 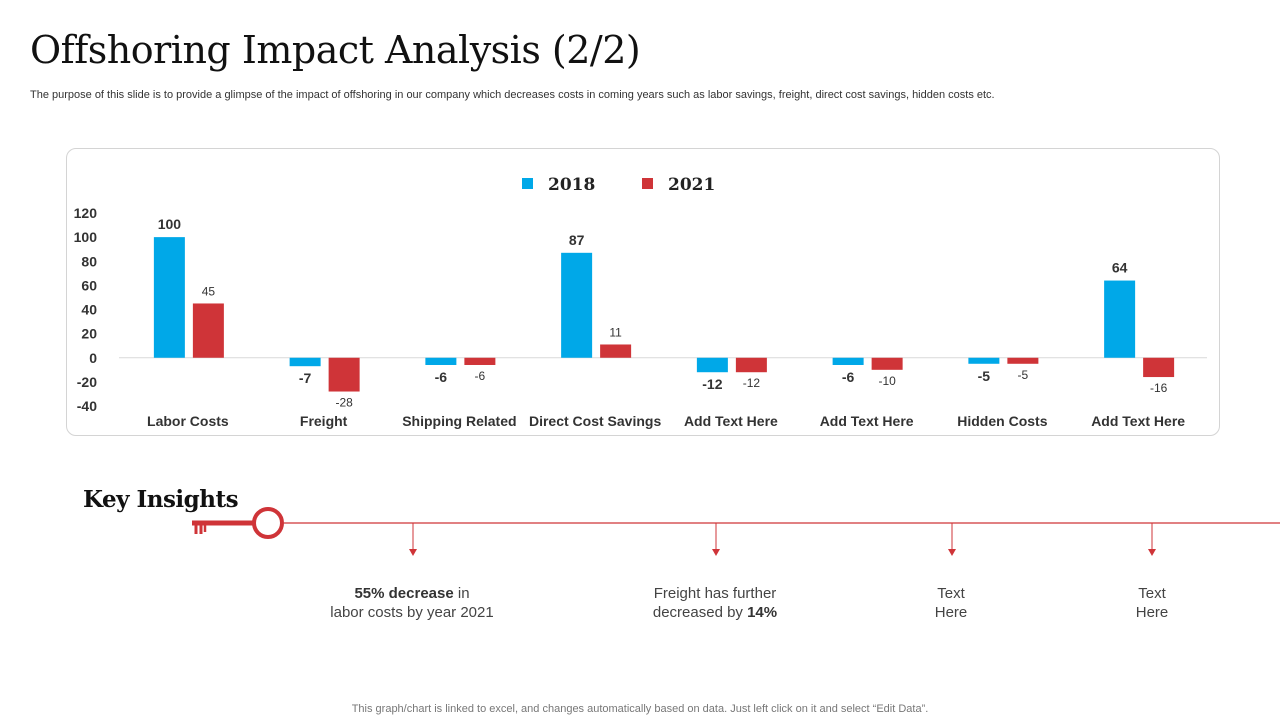 What do you see at coordinates (951, 612) in the screenshot?
I see `insight-3-line2: Here` at bounding box center [951, 612].